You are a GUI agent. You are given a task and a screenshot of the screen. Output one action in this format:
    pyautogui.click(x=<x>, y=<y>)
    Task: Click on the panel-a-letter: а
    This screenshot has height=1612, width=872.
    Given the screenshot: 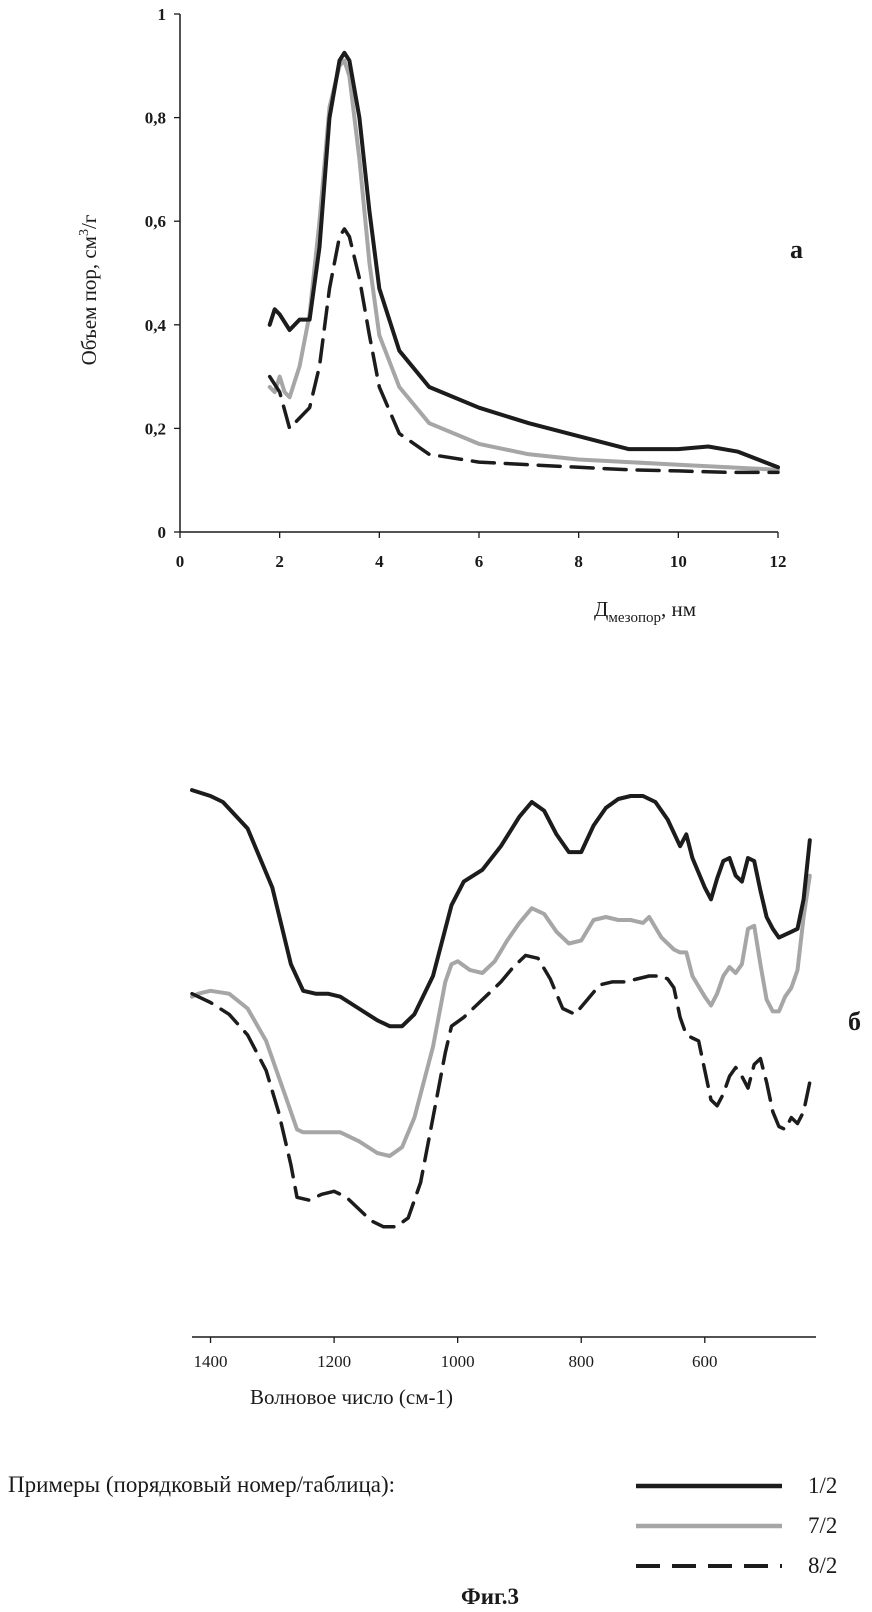 What is the action you would take?
    pyautogui.click(x=796, y=249)
    